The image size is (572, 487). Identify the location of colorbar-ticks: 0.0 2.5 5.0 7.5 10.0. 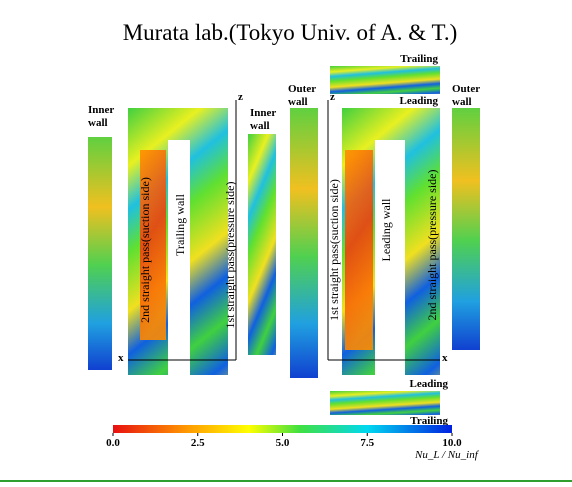
(284, 441).